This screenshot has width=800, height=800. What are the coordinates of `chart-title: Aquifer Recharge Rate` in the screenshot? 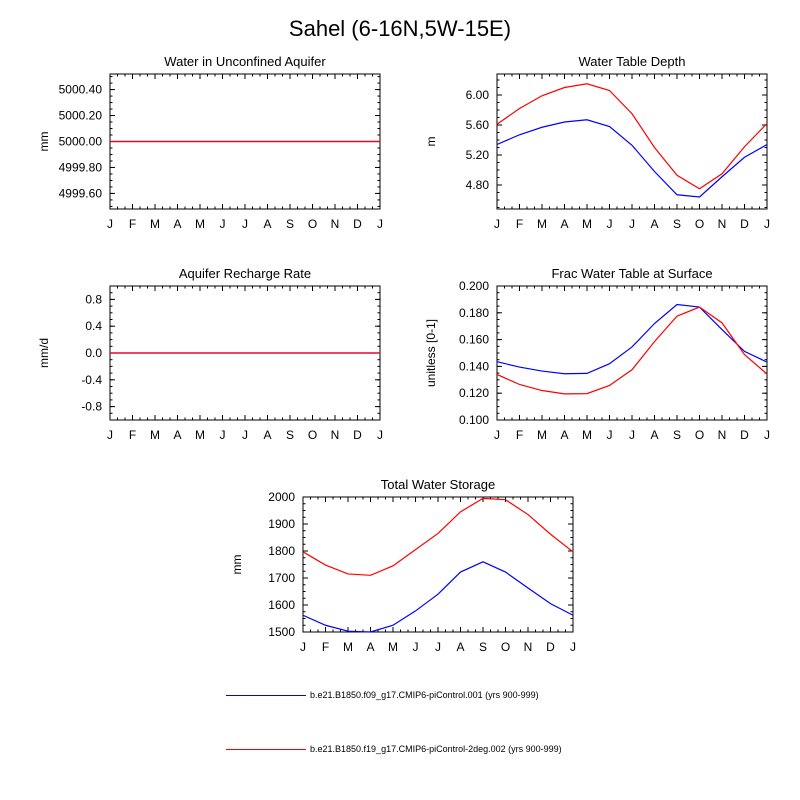 It's located at (245, 273).